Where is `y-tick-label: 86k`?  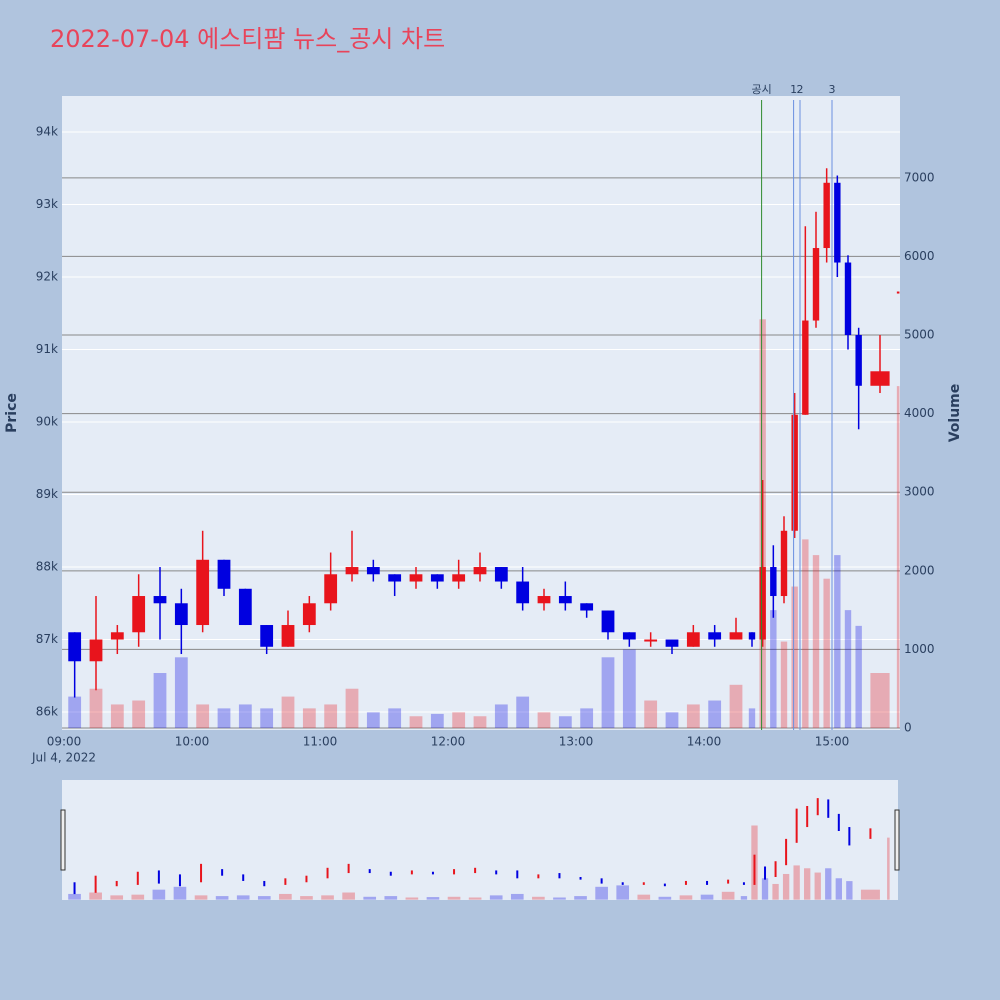 y-tick-label: 86k is located at coordinates (47, 712).